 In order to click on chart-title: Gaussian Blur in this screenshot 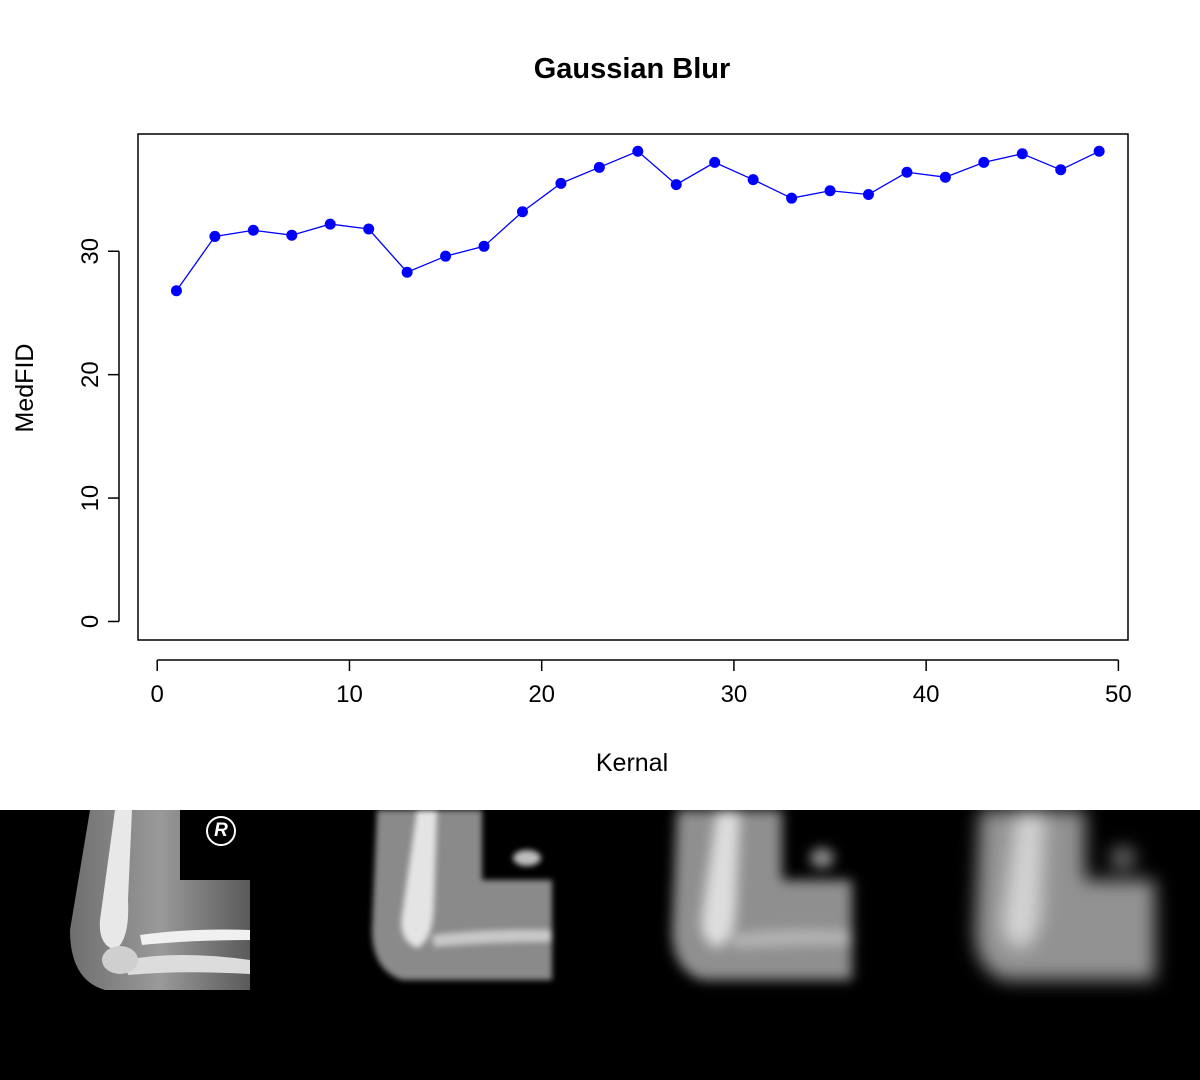, I will do `click(632, 69)`.